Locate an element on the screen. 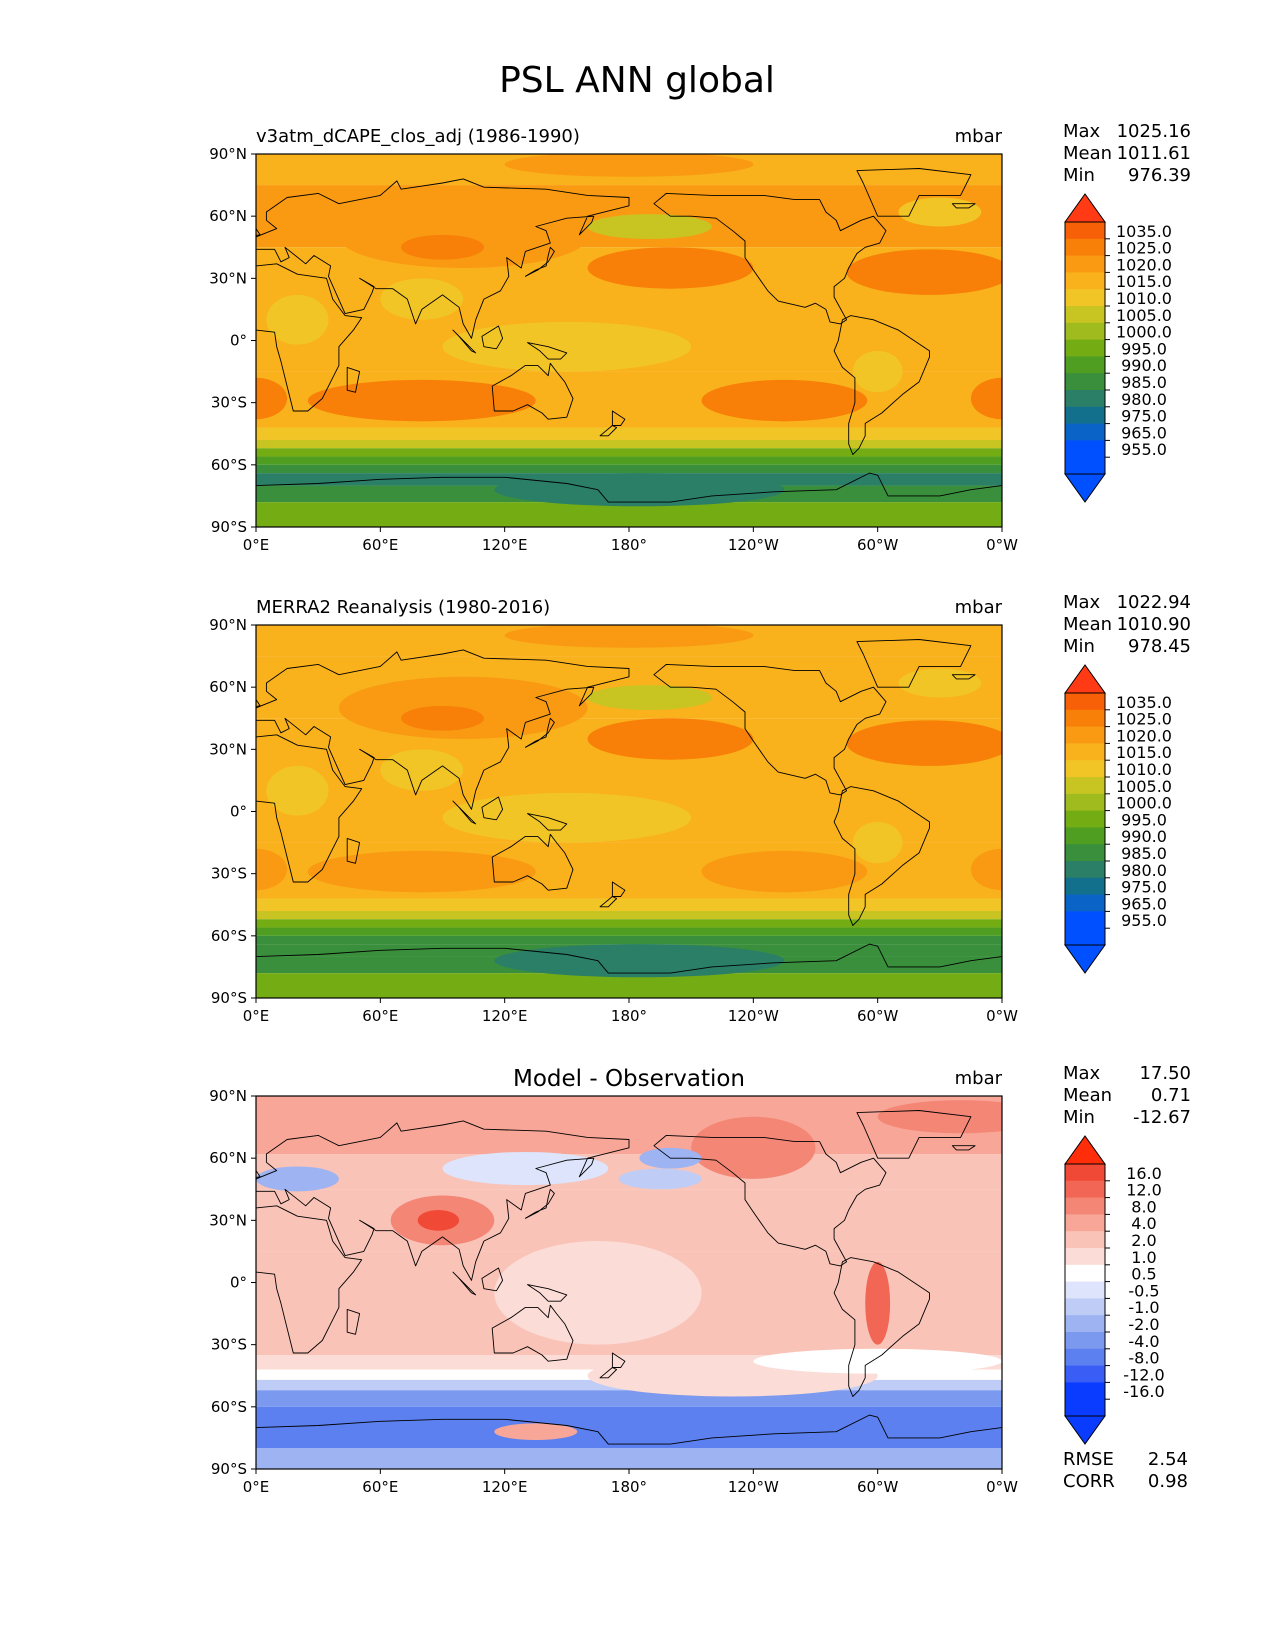 The width and height of the screenshot is (1275, 1650). colorbar-tick-label: 995.0 is located at coordinates (1144, 819).